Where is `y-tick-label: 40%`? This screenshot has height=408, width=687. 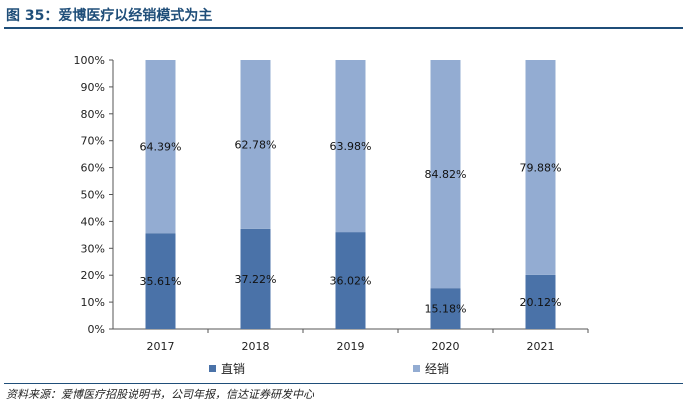 y-tick-label: 40% is located at coordinates (93, 221).